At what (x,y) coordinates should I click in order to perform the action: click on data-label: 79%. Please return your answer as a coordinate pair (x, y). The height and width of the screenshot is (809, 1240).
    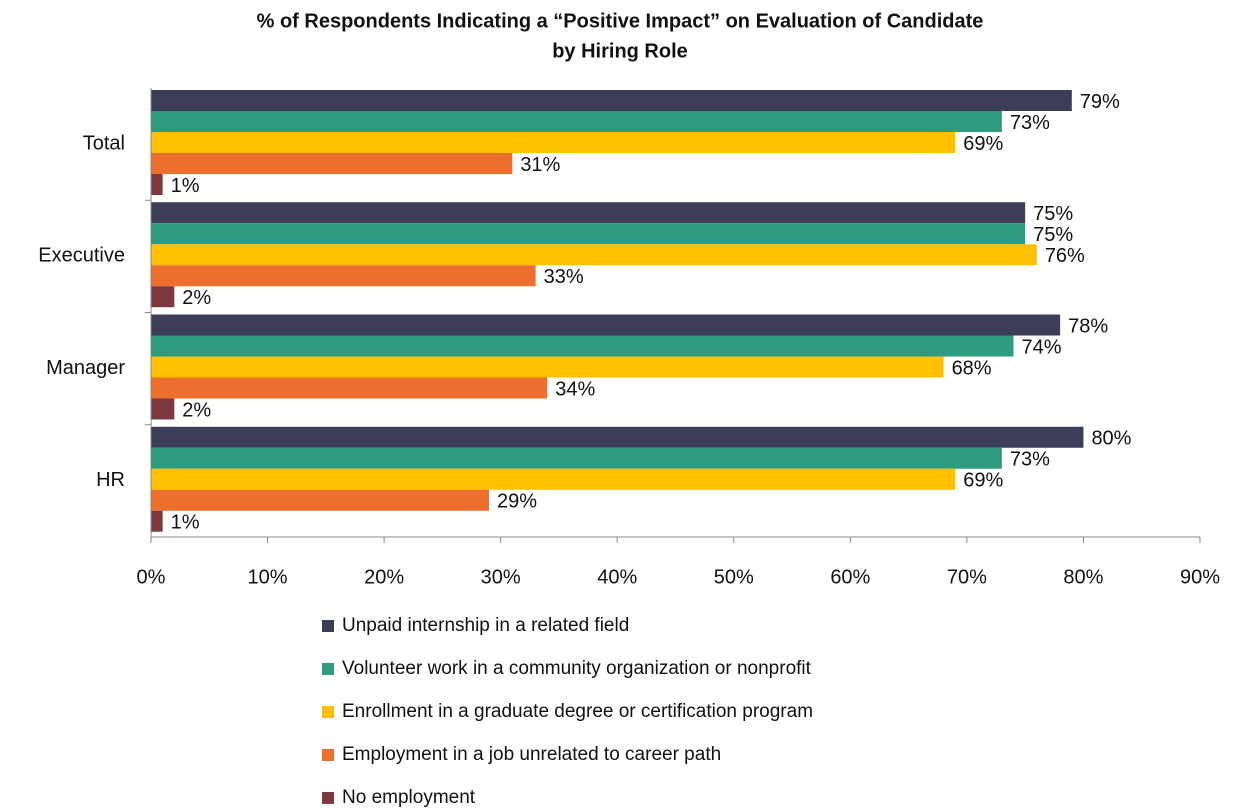
    Looking at the image, I should click on (1100, 102).